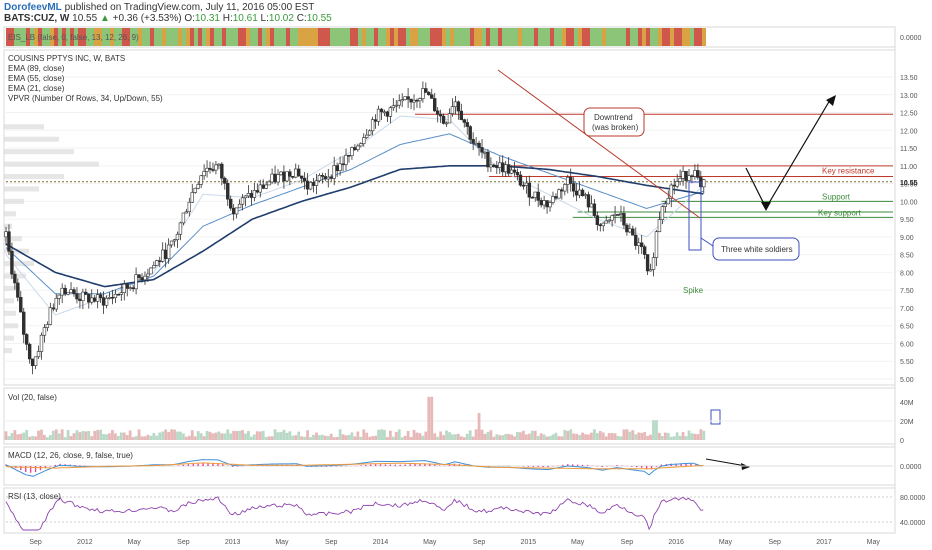  I want to click on price-tick-label: 11.50, so click(908, 149).